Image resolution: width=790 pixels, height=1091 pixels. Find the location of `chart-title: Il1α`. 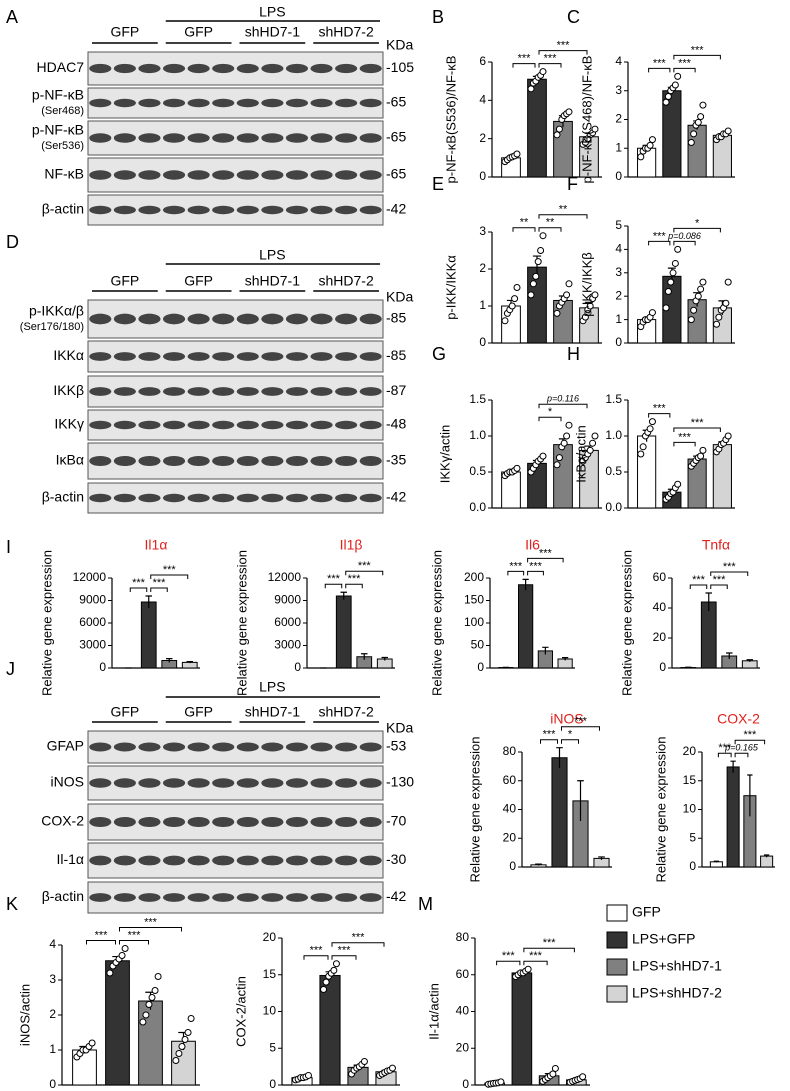

chart-title: Il1α is located at coordinates (156, 545).